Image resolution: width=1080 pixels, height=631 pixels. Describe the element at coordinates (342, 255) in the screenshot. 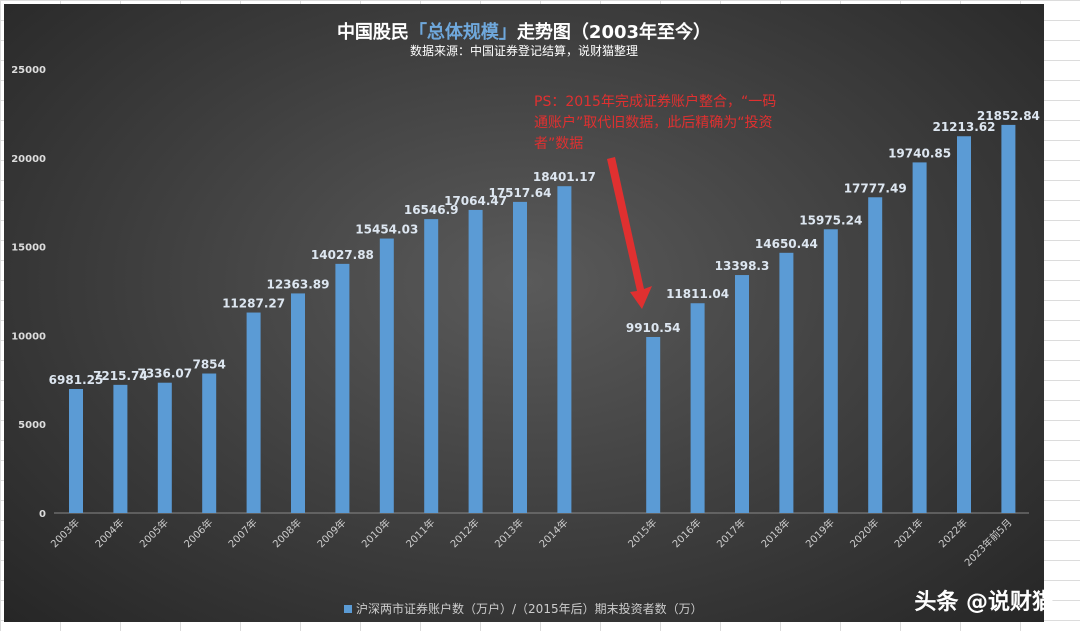

I see `data-label: 14027.88` at that location.